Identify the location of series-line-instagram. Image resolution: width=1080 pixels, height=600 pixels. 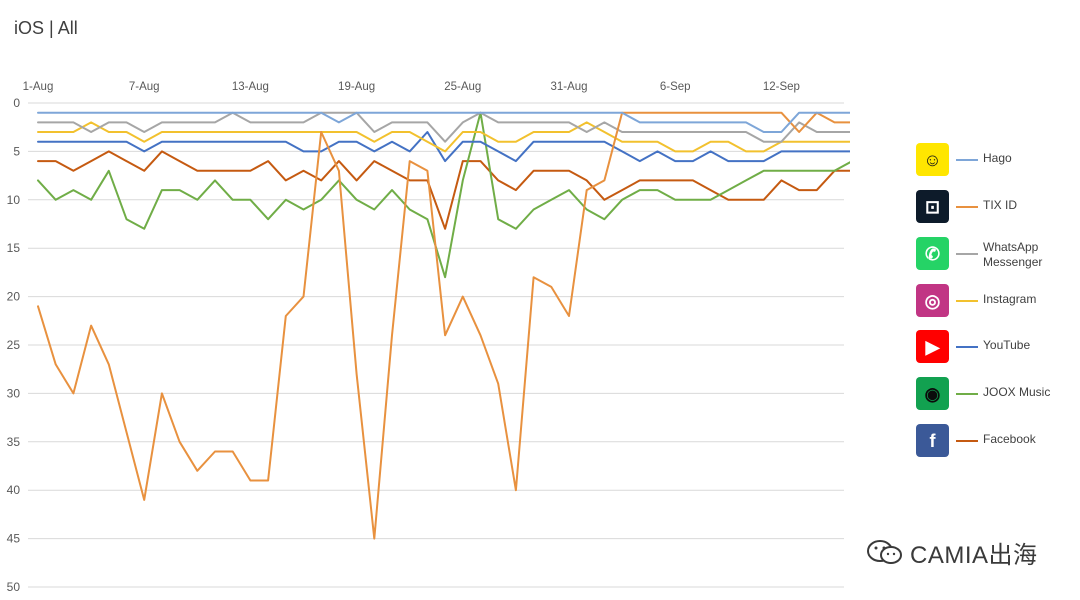
(443, 137).